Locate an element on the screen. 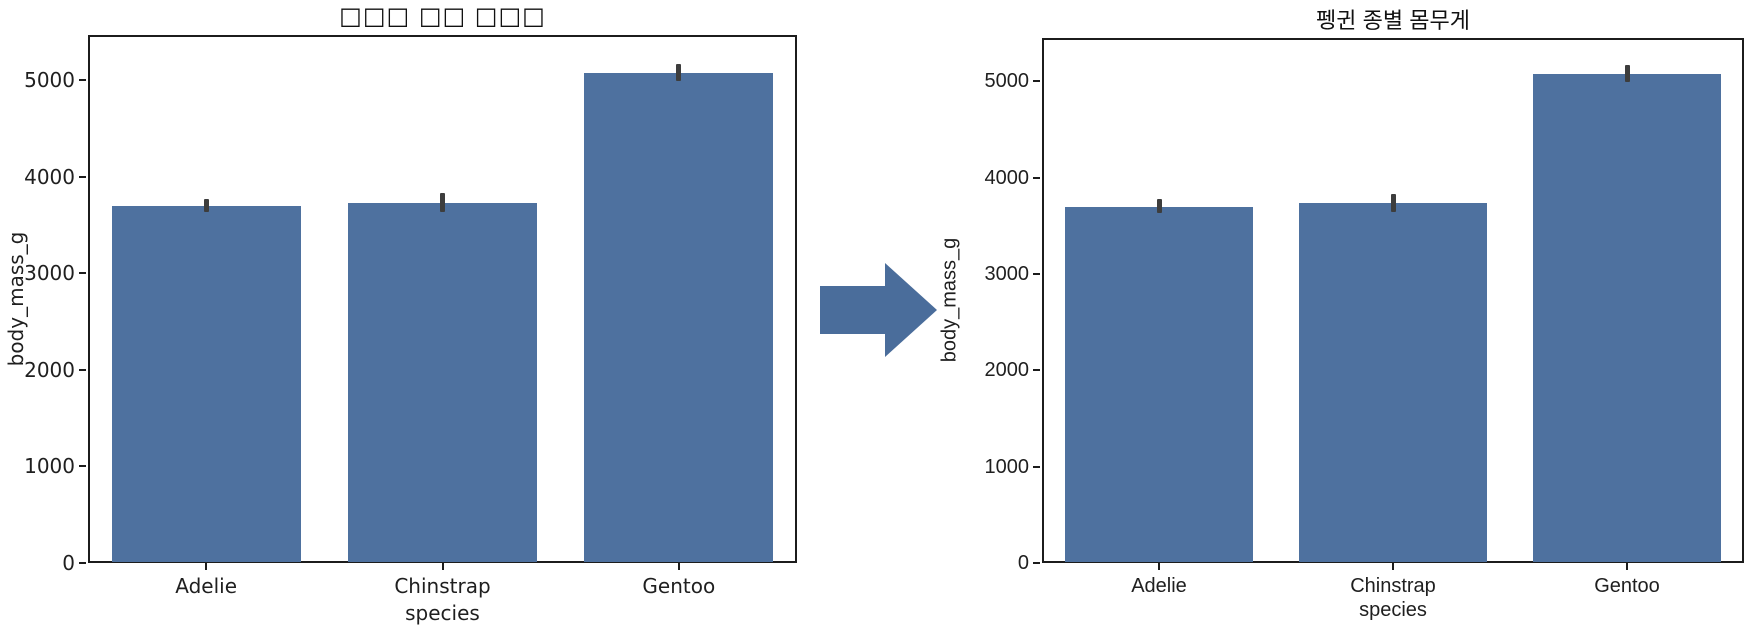 This screenshot has height=636, width=1756. left-ytick-label: 0 is located at coordinates (68, 563).